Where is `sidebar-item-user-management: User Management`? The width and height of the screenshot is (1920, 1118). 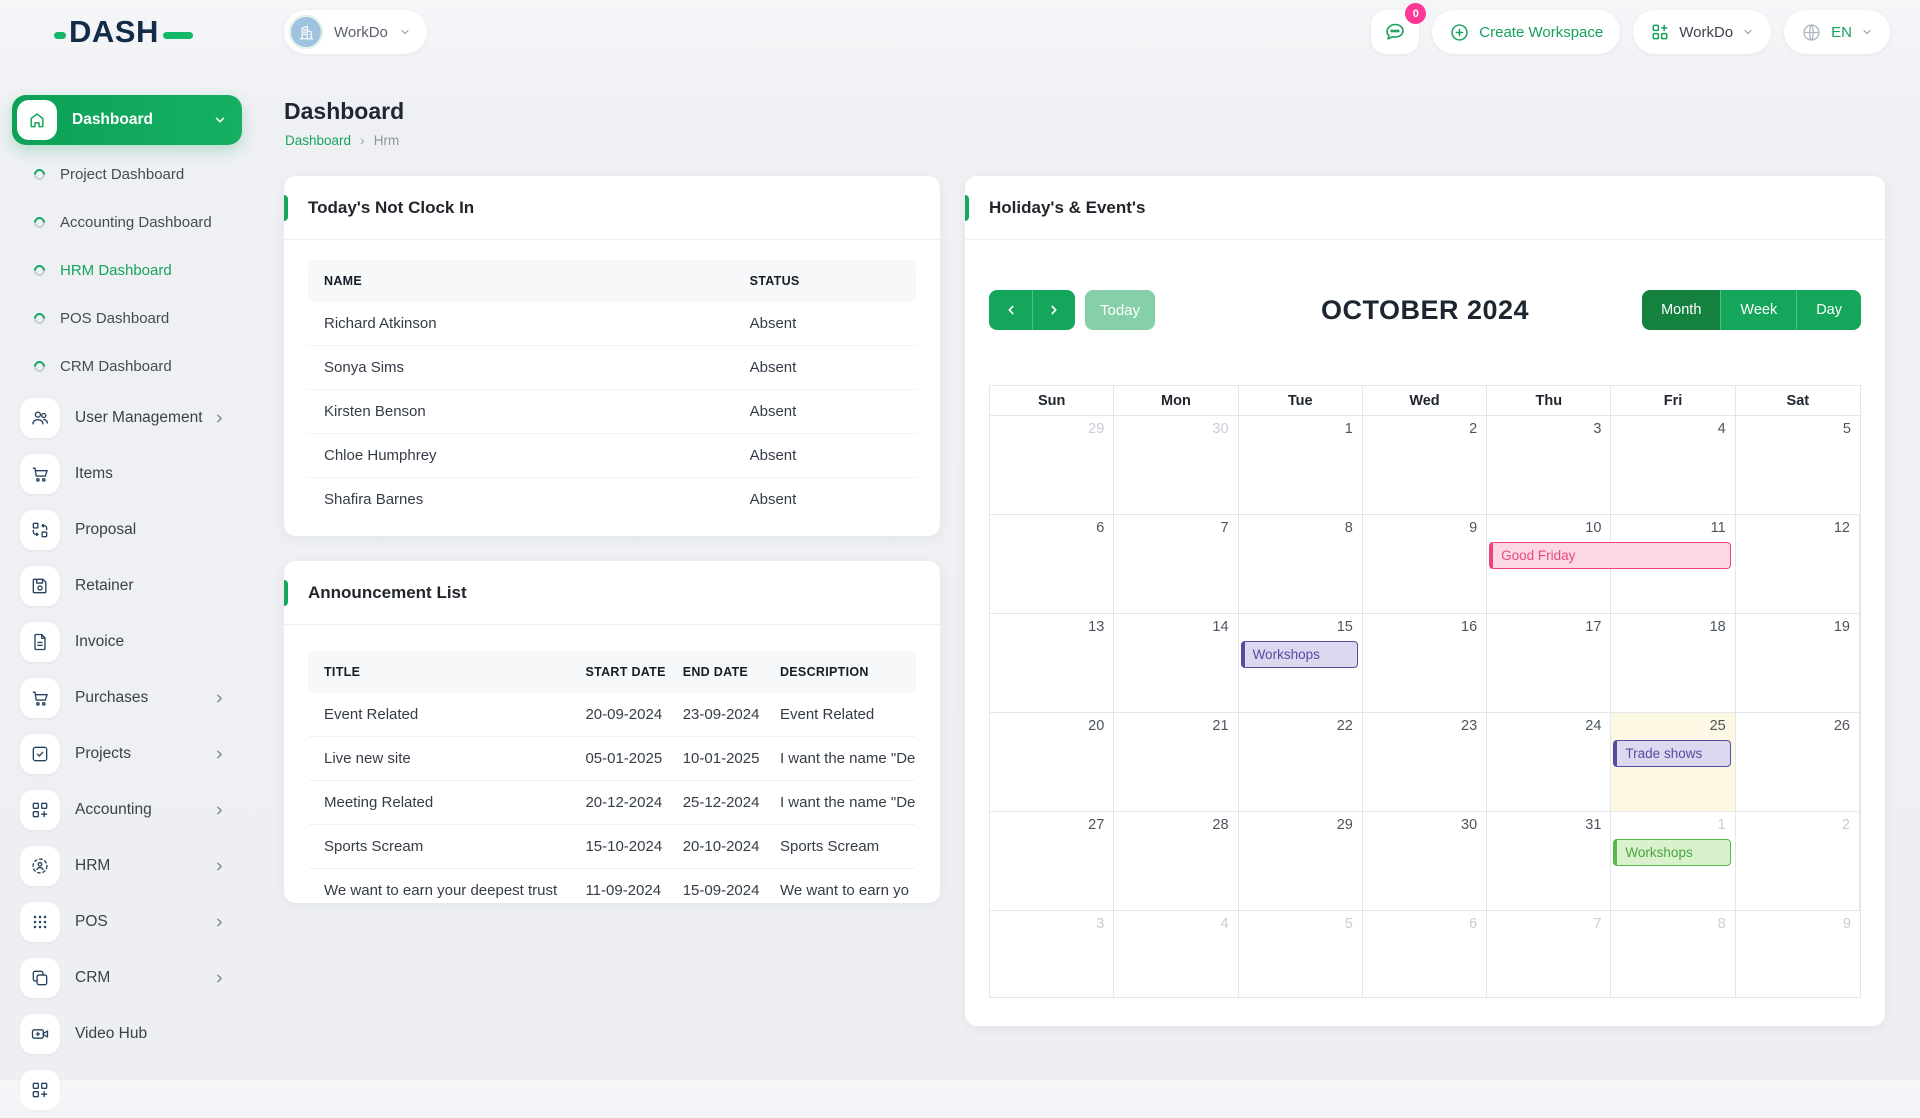 sidebar-item-user-management: User Management is located at coordinates (131, 418).